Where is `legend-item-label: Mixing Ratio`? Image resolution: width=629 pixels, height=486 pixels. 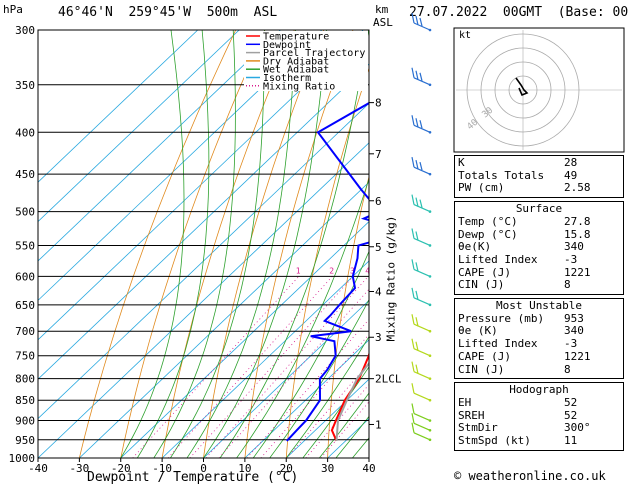 legend-item-label: Mixing Ratio is located at coordinates (299, 86).